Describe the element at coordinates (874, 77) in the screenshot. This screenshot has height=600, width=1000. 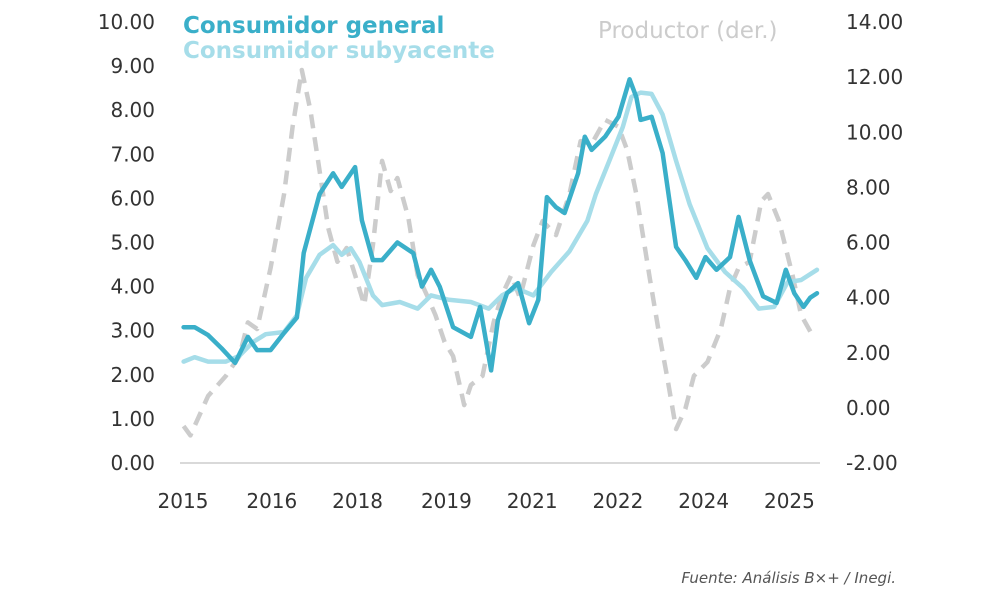
I see `right-tick-label: 12.00` at that location.